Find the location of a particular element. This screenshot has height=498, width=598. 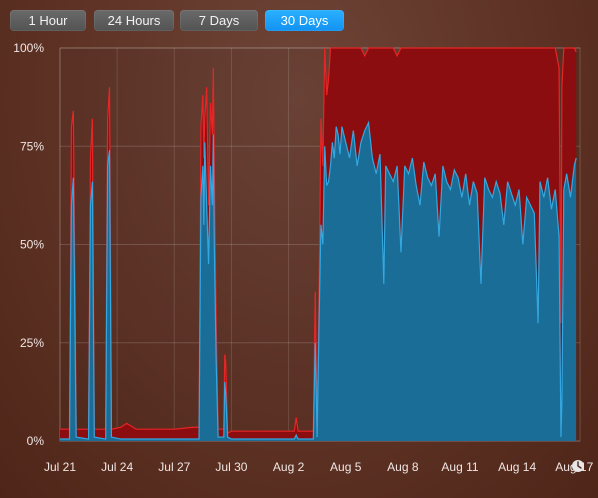

clock-icon is located at coordinates (578, 466).